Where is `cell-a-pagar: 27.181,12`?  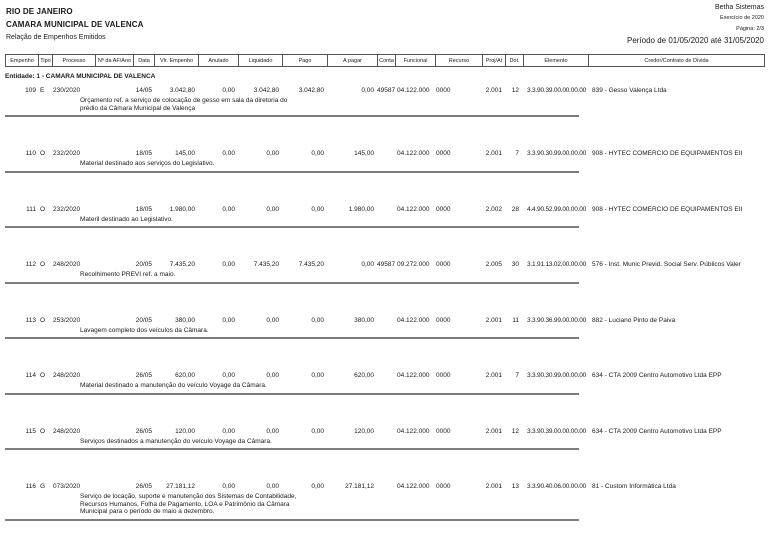 cell-a-pagar: 27.181,12 is located at coordinates (359, 486).